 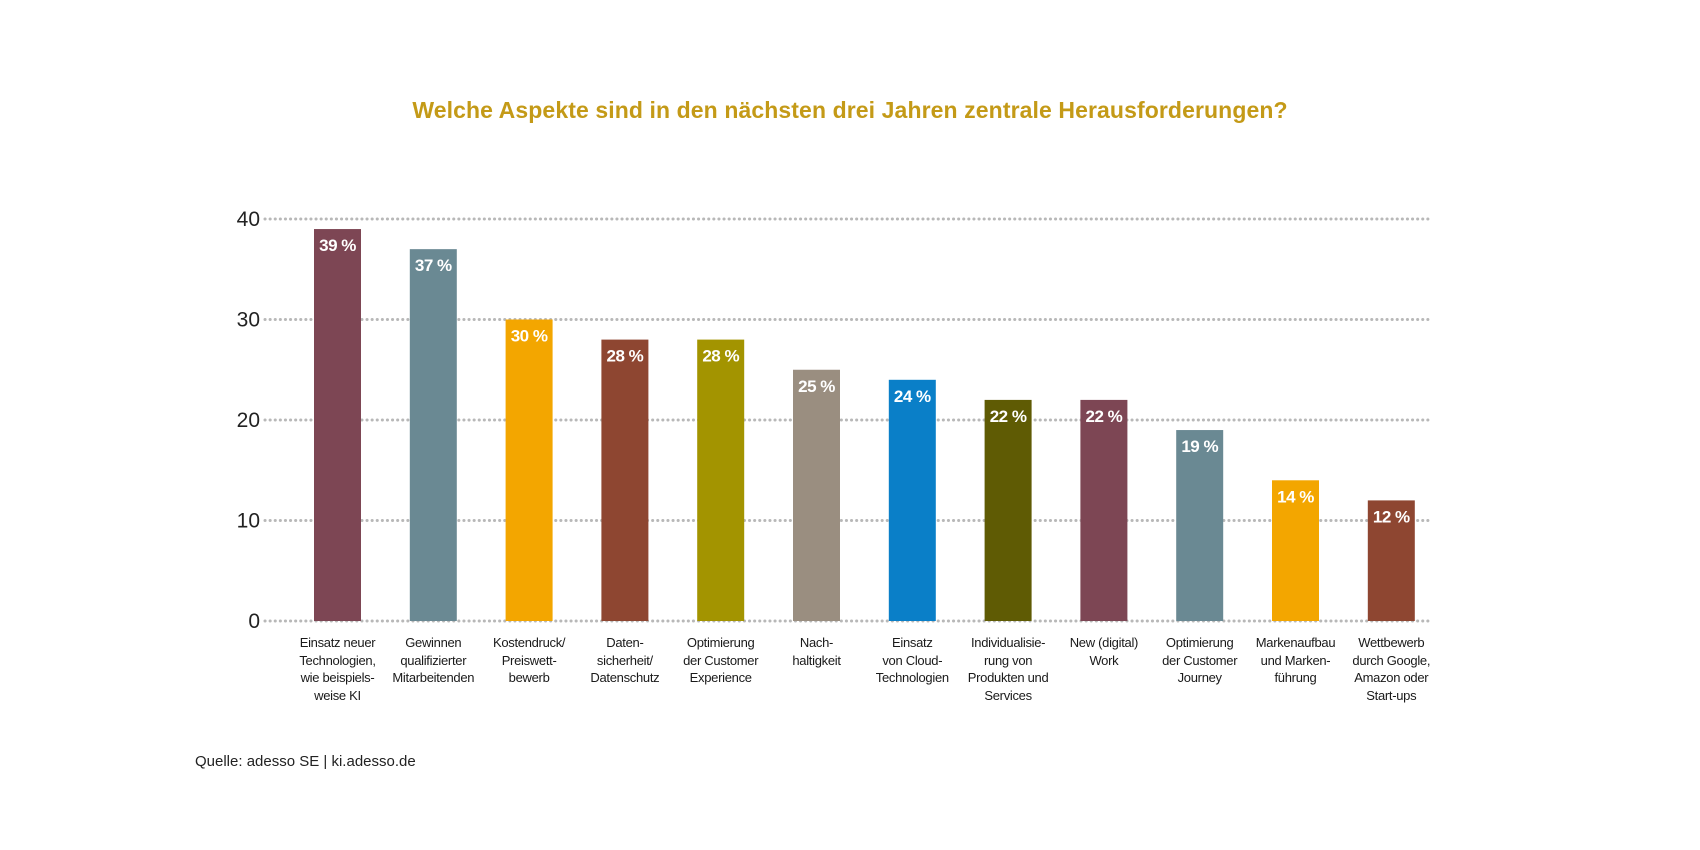 I want to click on x-category-label-line: von Cloud-, so click(x=912, y=660).